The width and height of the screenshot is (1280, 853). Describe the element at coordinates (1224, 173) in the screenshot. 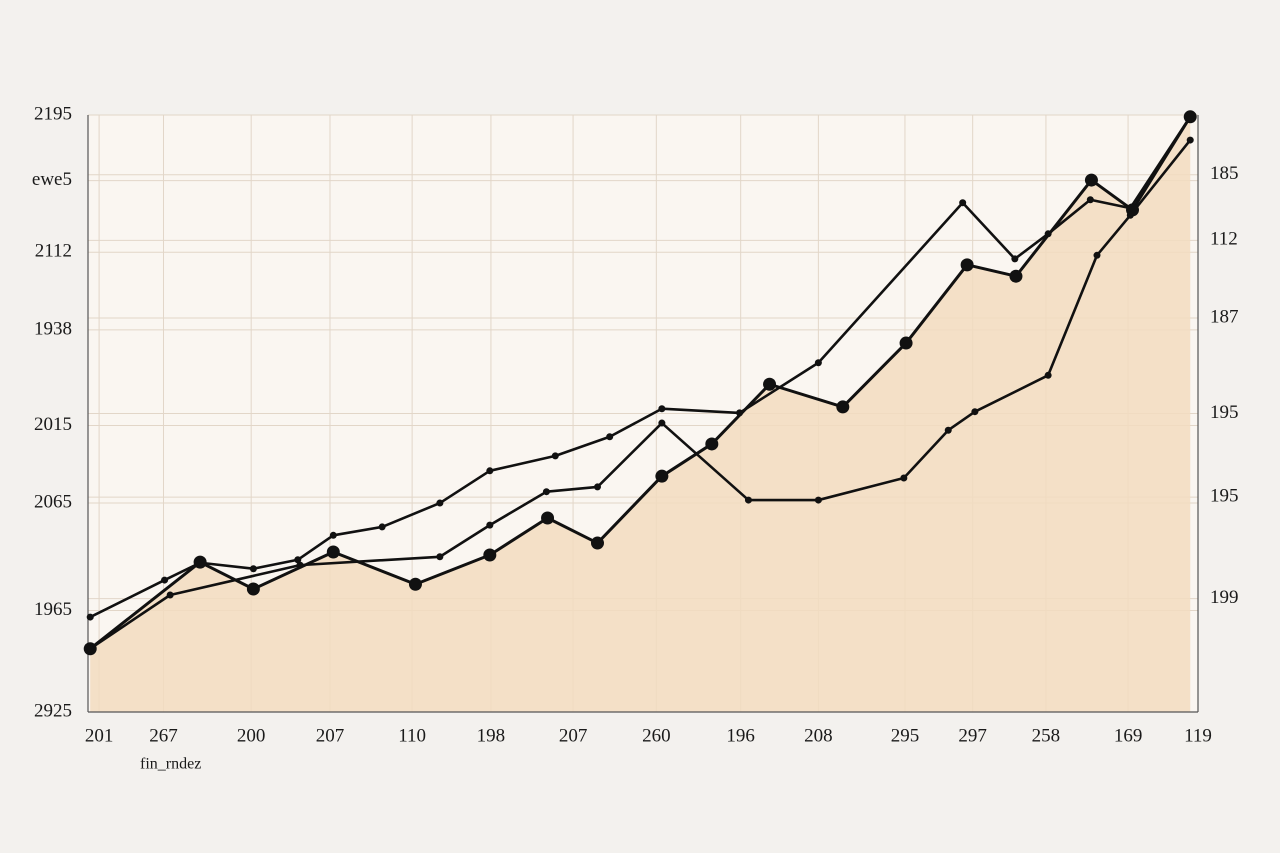

I see `y2-tick-label: 185` at that location.